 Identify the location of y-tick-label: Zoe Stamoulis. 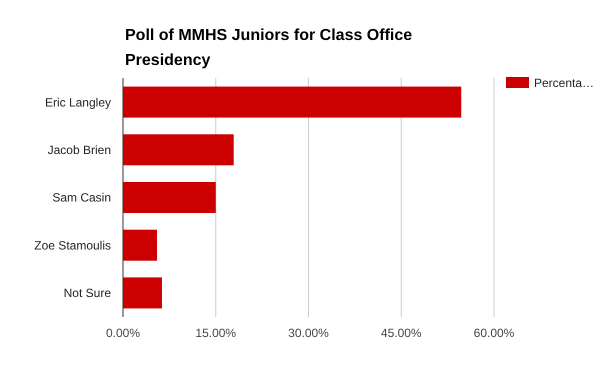
(72, 245).